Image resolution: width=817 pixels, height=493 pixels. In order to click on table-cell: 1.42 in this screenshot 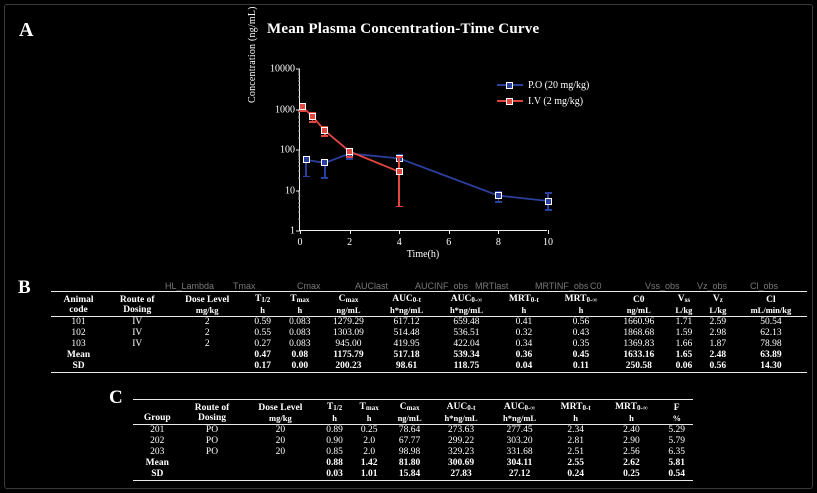, I will do `click(369, 463)`.